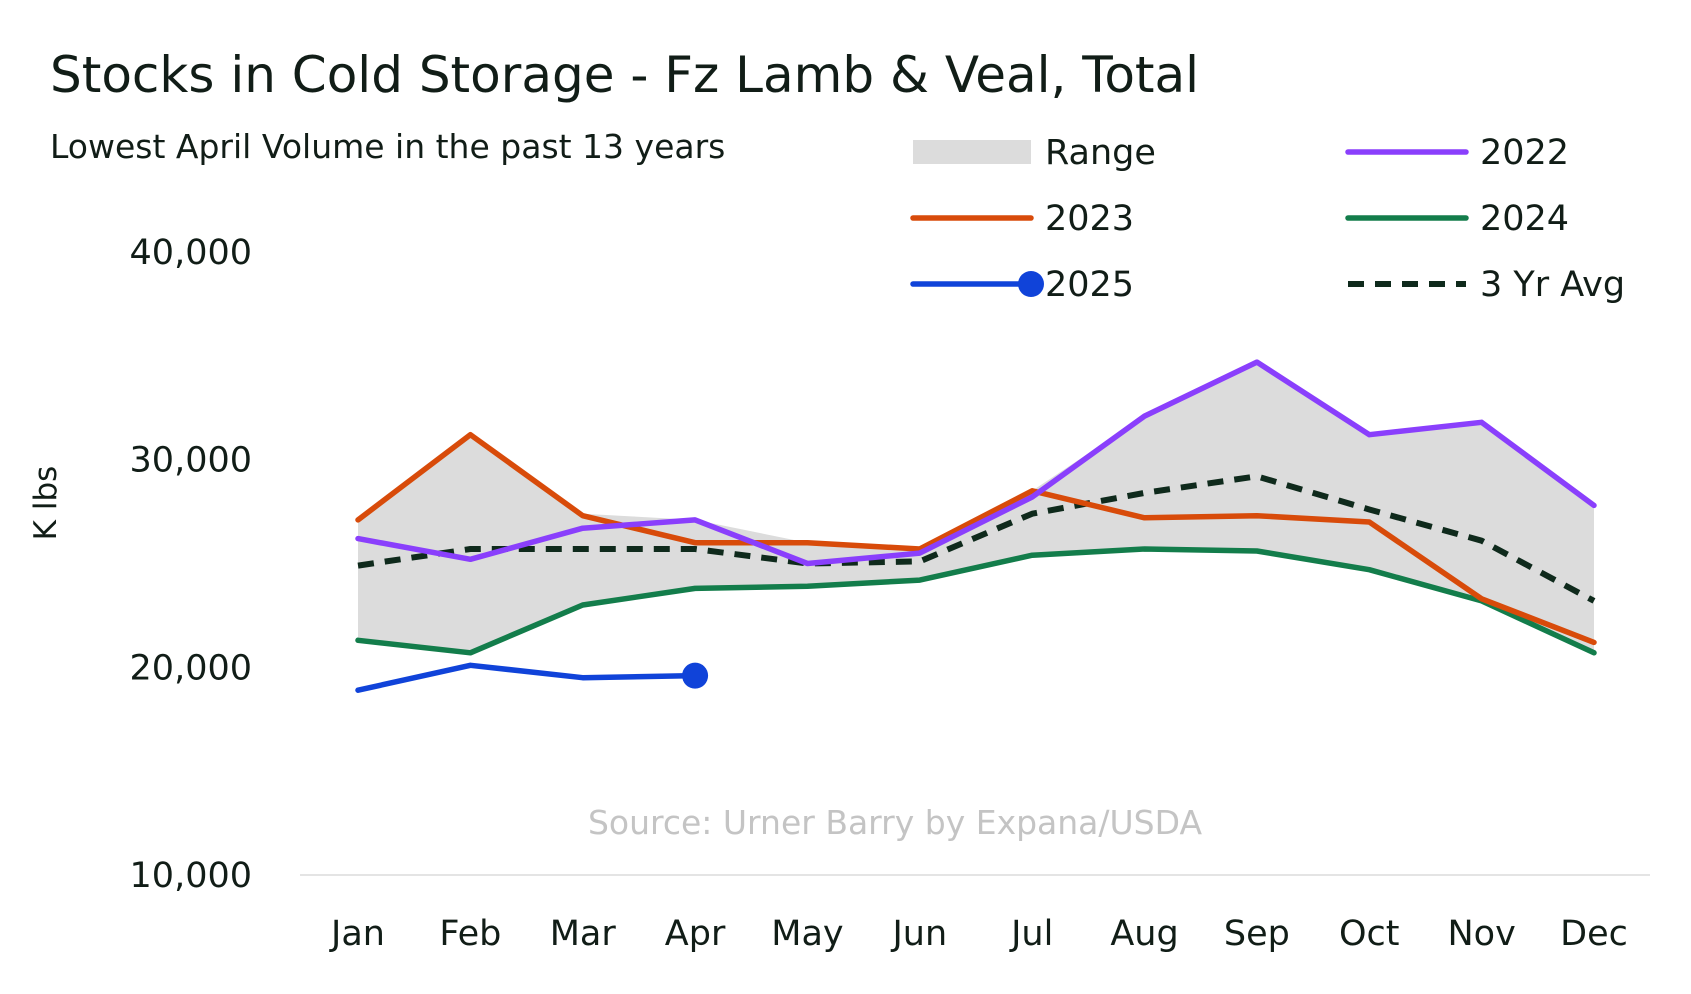  Describe the element at coordinates (191, 876) in the screenshot. I see `y-tick-label: 10,000` at that location.